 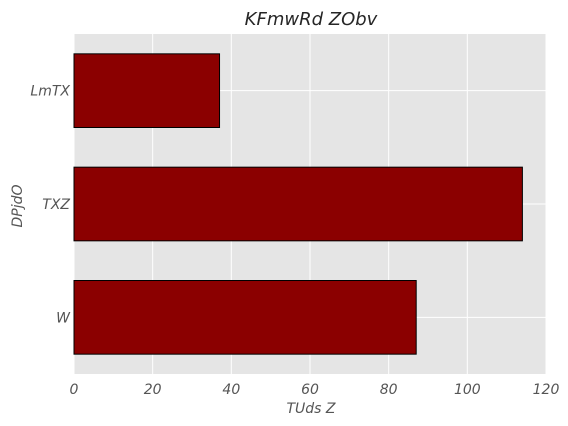 I want to click on x-tick-label: 120, so click(x=546, y=390).